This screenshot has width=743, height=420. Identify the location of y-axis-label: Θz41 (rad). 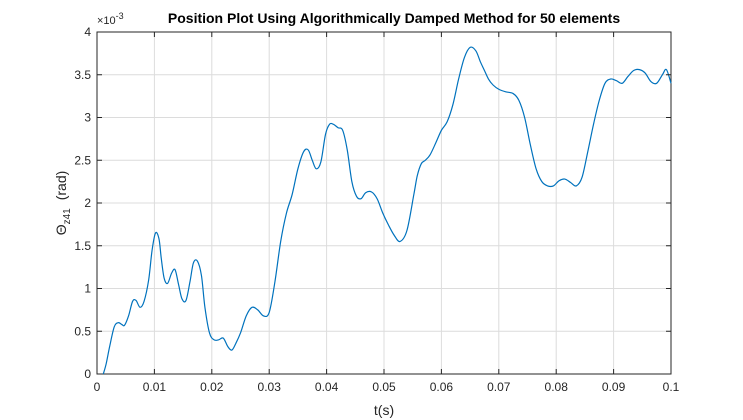
(63, 203).